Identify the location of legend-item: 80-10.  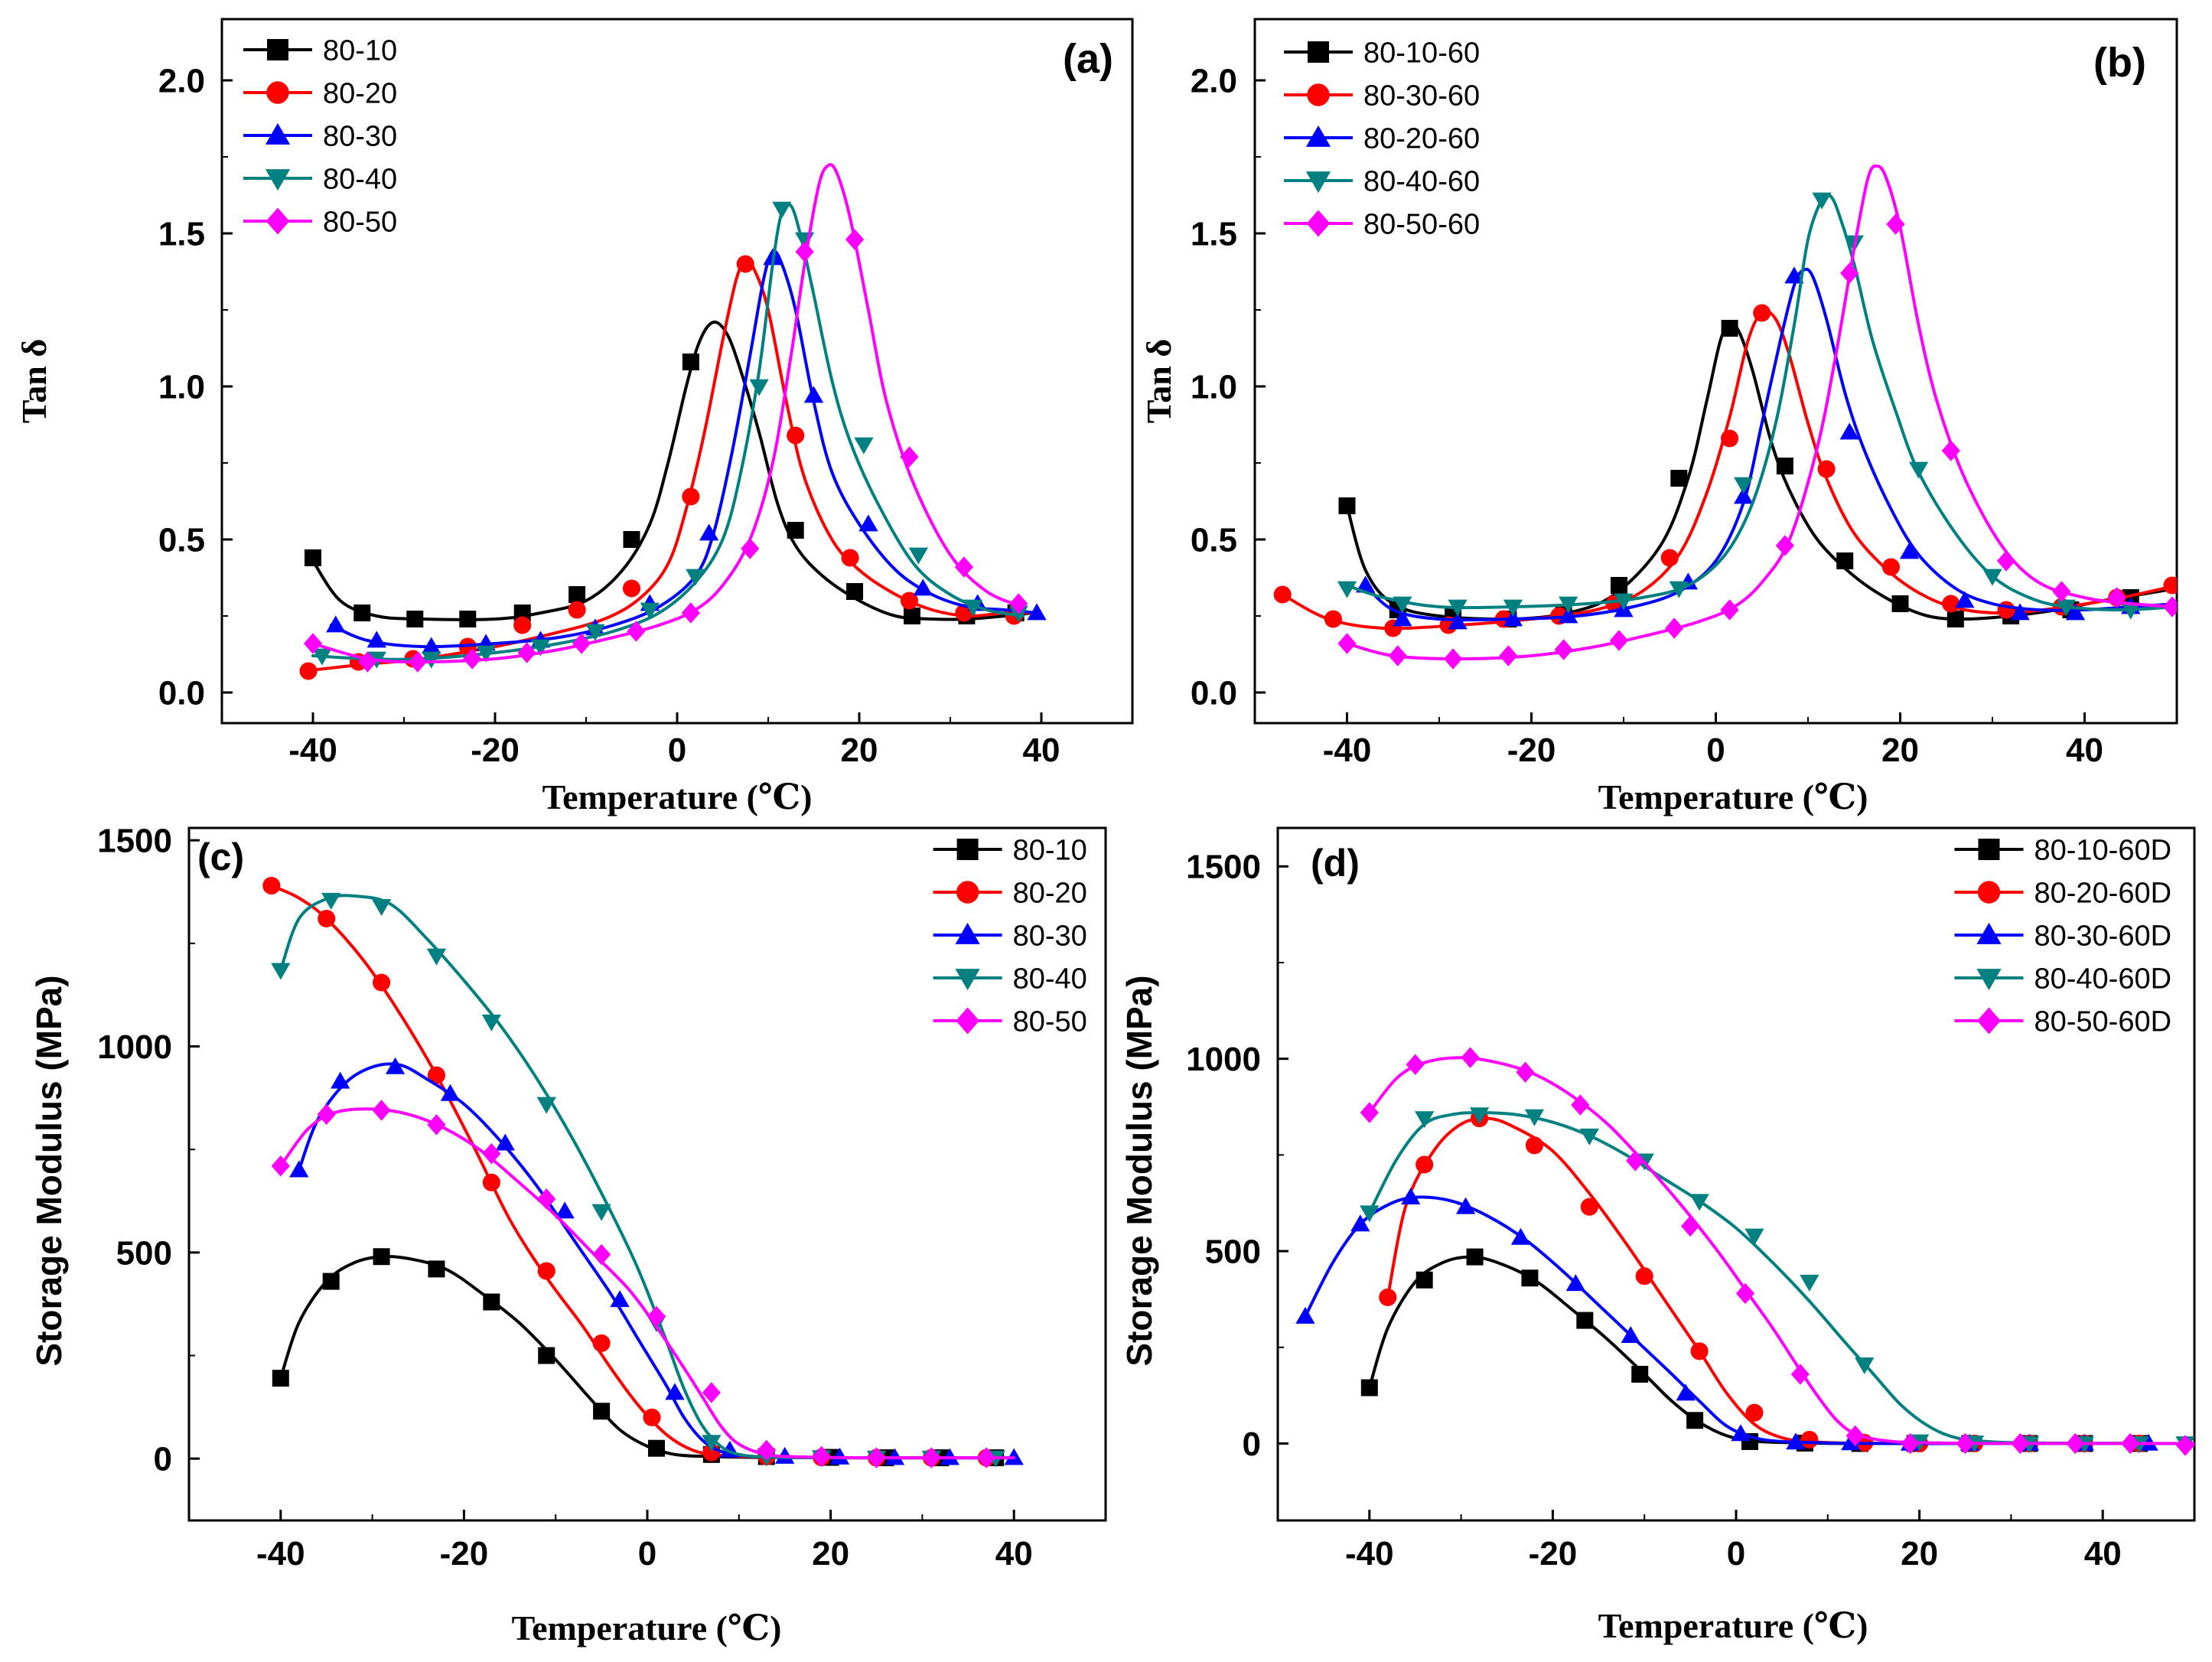
(1010, 850).